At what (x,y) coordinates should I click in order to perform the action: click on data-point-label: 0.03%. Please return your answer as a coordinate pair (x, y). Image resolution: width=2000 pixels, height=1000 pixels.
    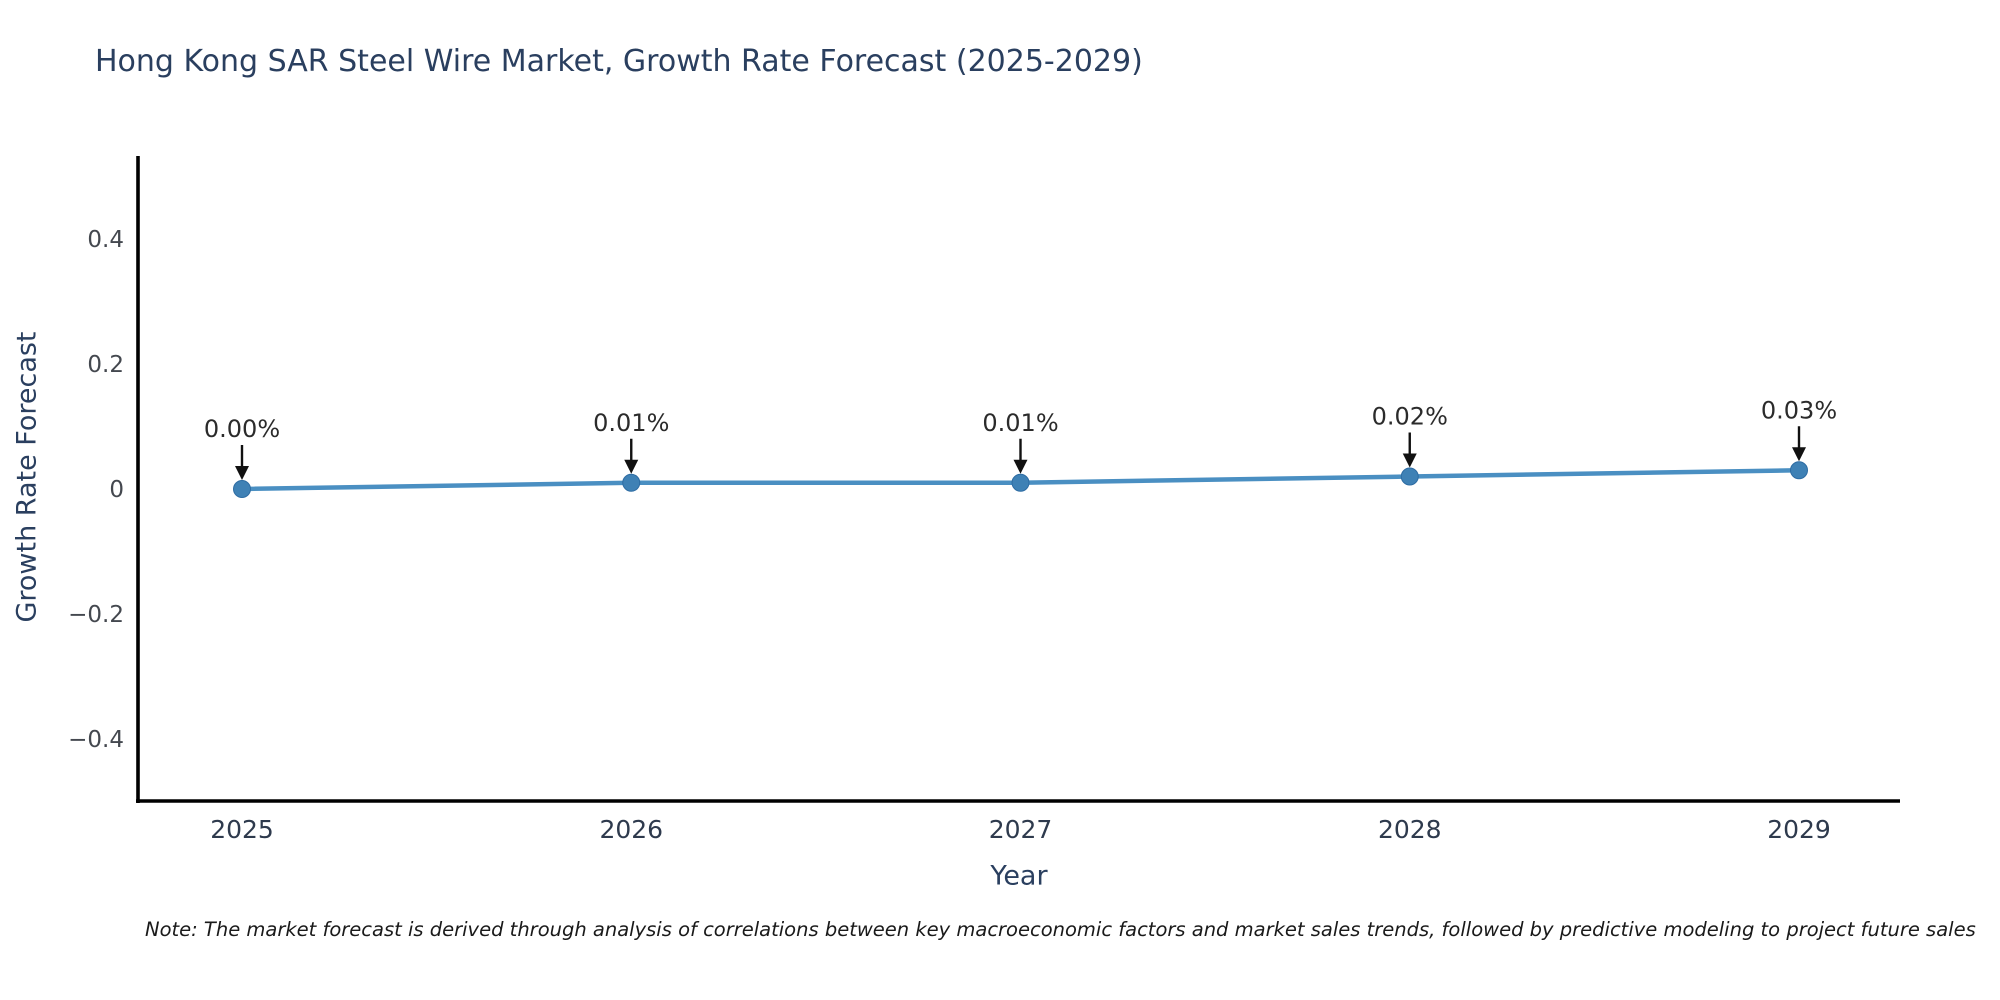
    Looking at the image, I should click on (1799, 410).